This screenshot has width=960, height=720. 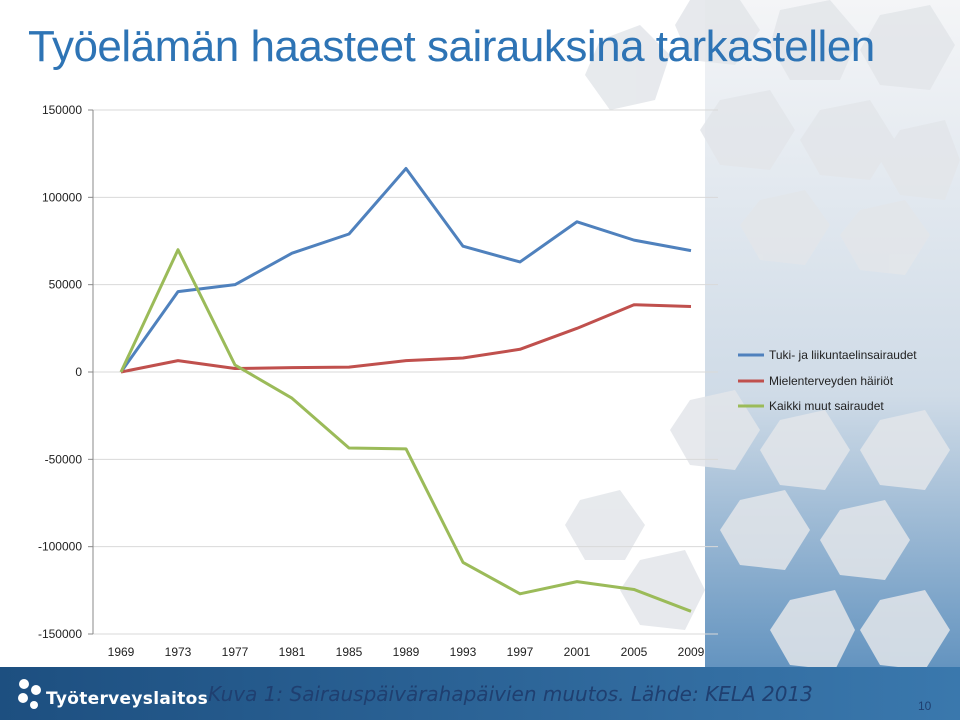 I want to click on y-tick-label: -100000, so click(x=60, y=547).